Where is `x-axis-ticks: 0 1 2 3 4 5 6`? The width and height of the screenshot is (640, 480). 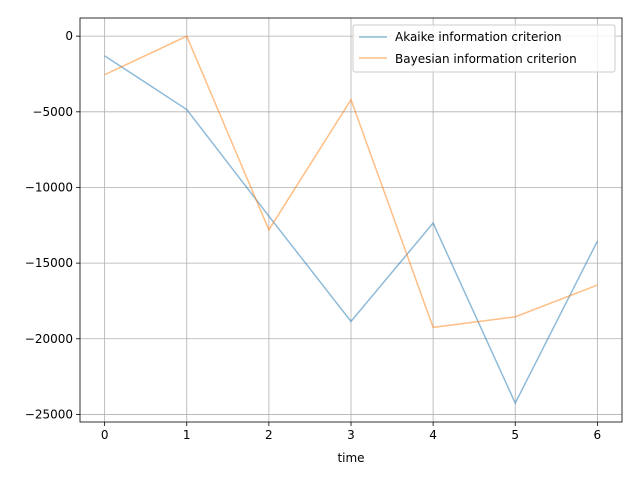
x-axis-ticks: 0 1 2 3 4 5 6 is located at coordinates (351, 432).